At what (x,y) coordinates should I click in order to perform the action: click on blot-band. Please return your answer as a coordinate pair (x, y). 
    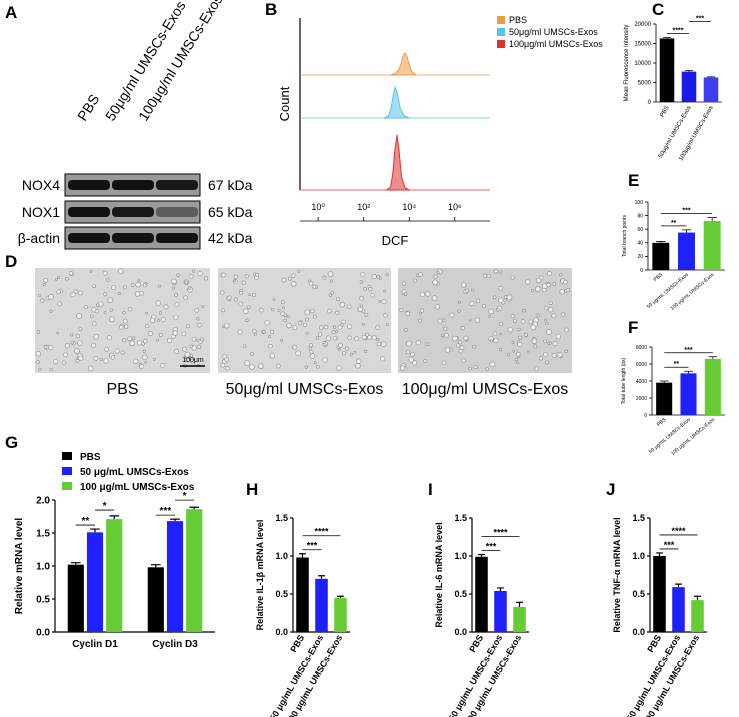
    Looking at the image, I should click on (177, 185).